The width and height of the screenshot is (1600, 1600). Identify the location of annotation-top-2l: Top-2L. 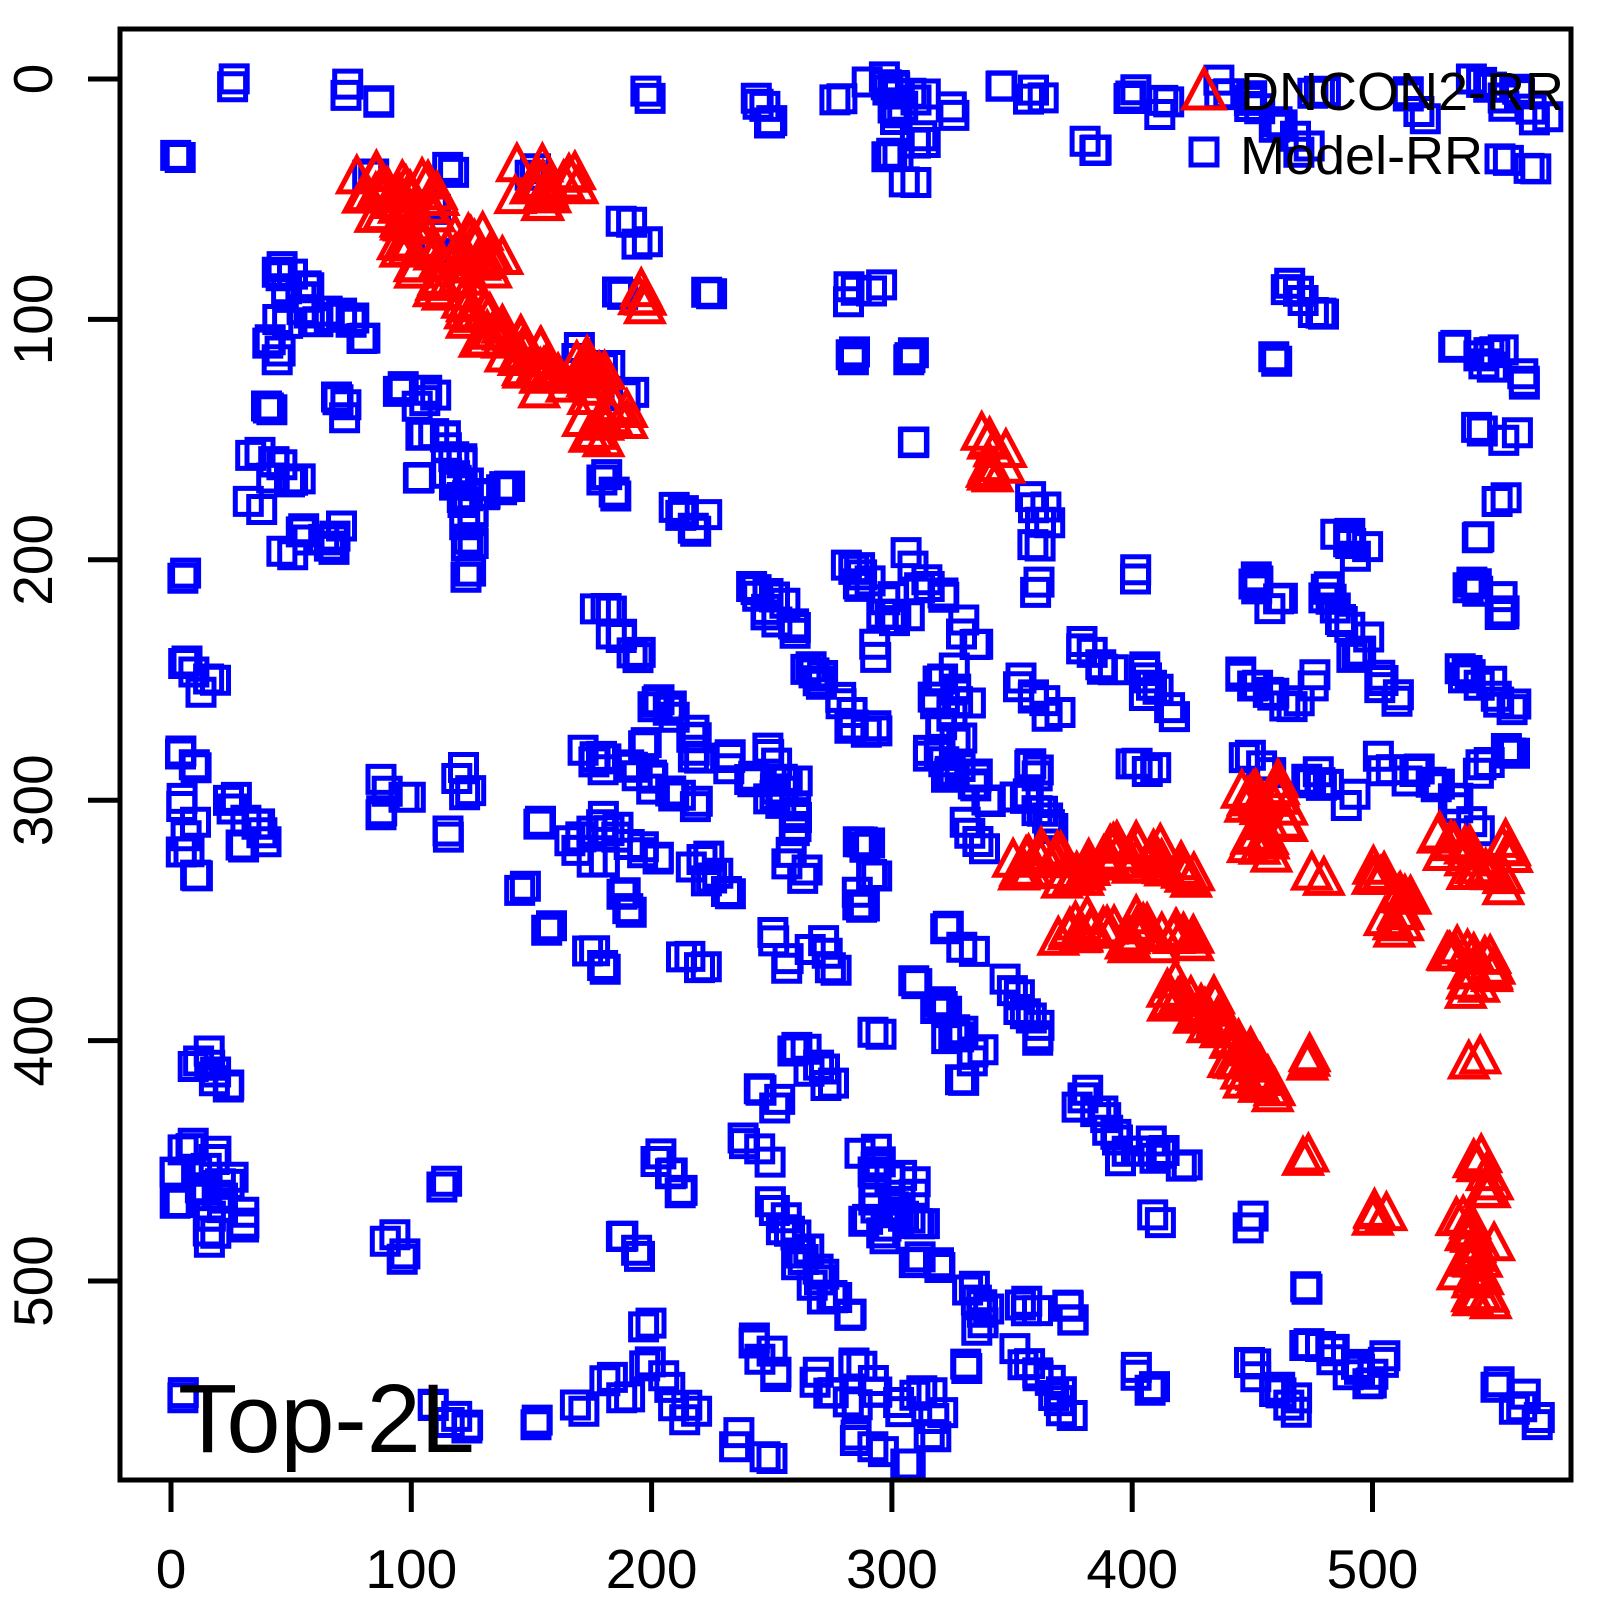
(326, 1418).